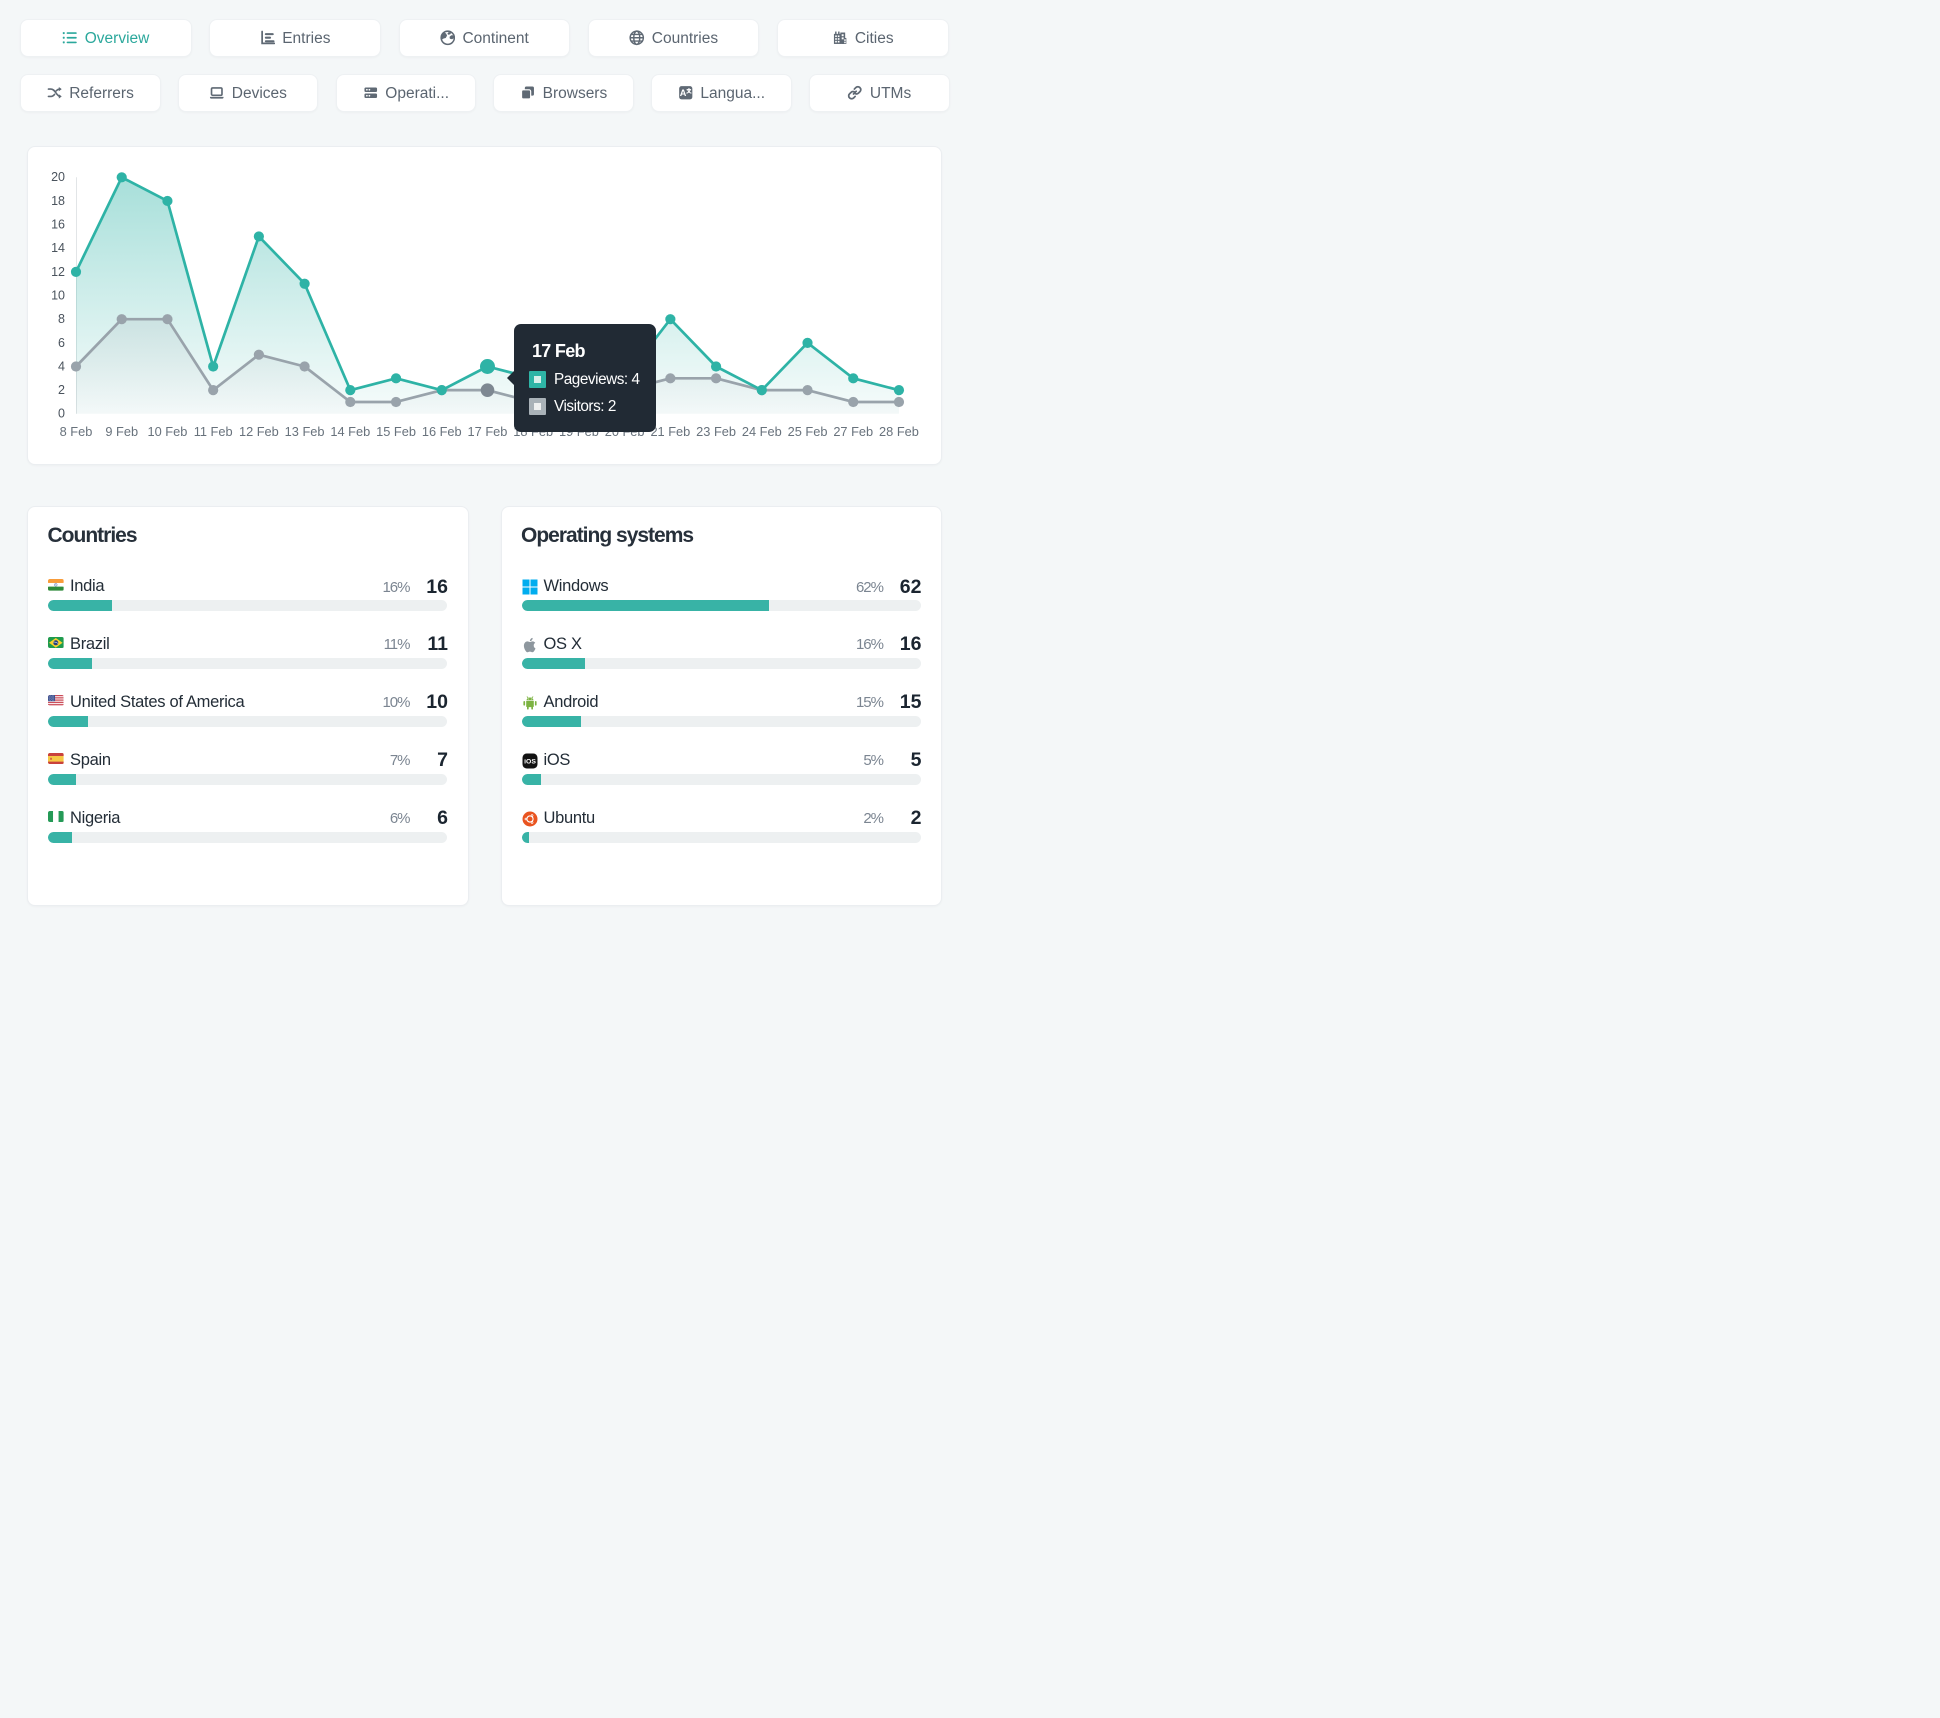 Image resolution: width=1940 pixels, height=1718 pixels. I want to click on svg-text: 8, so click(61, 319).